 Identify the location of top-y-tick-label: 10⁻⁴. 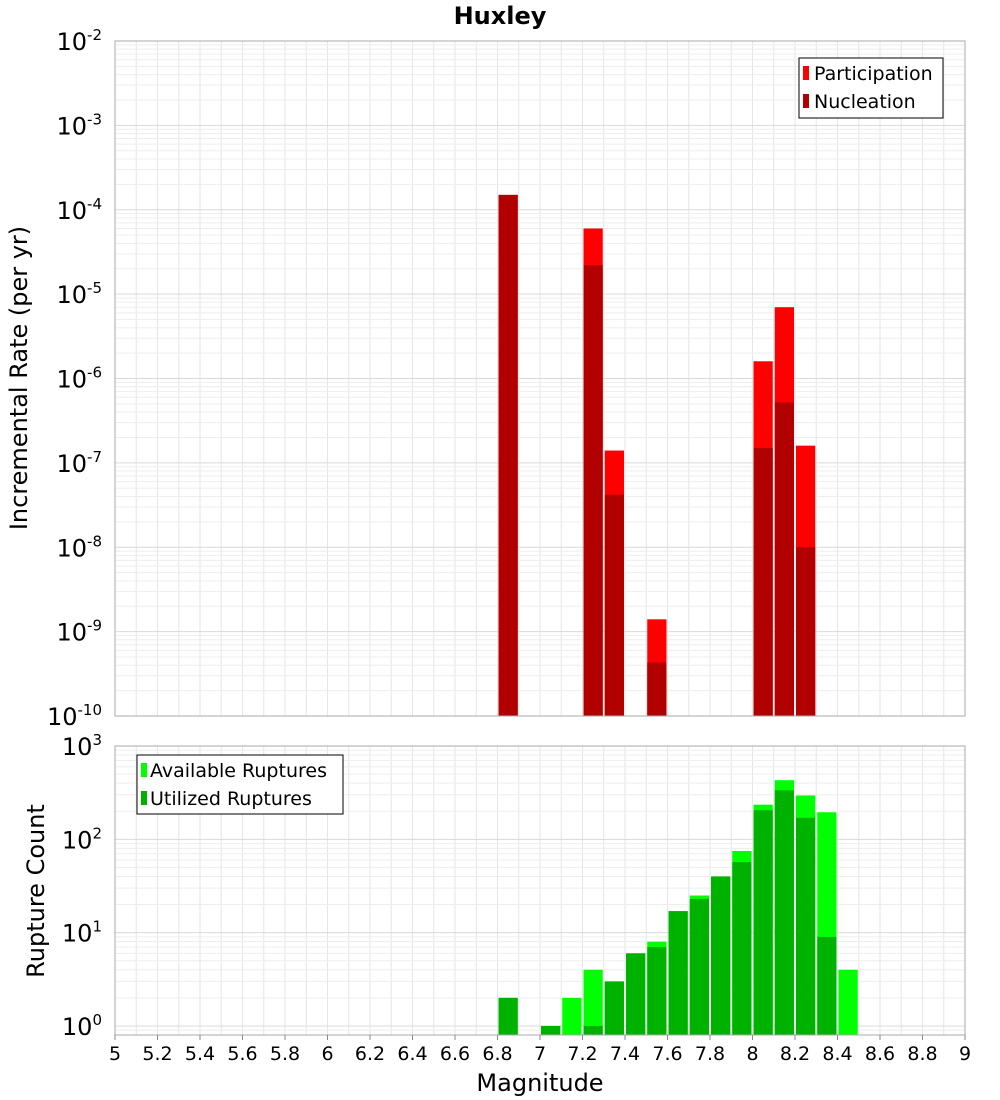
(79, 210).